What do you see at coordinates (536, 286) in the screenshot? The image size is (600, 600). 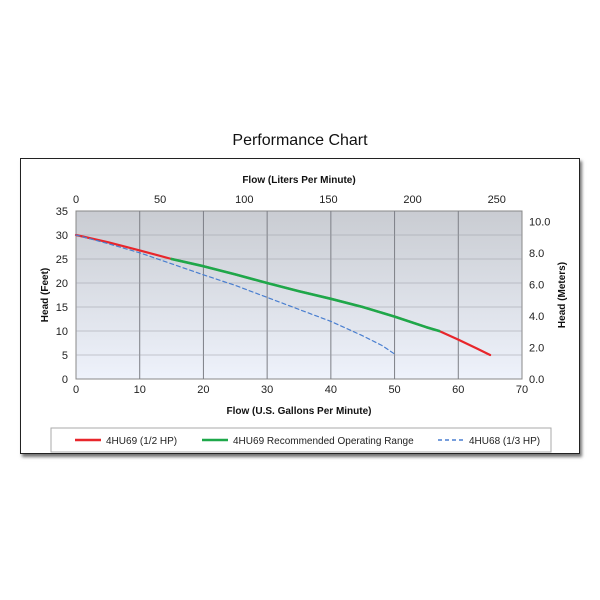 I see `y2-tick-label: 6.0` at bounding box center [536, 286].